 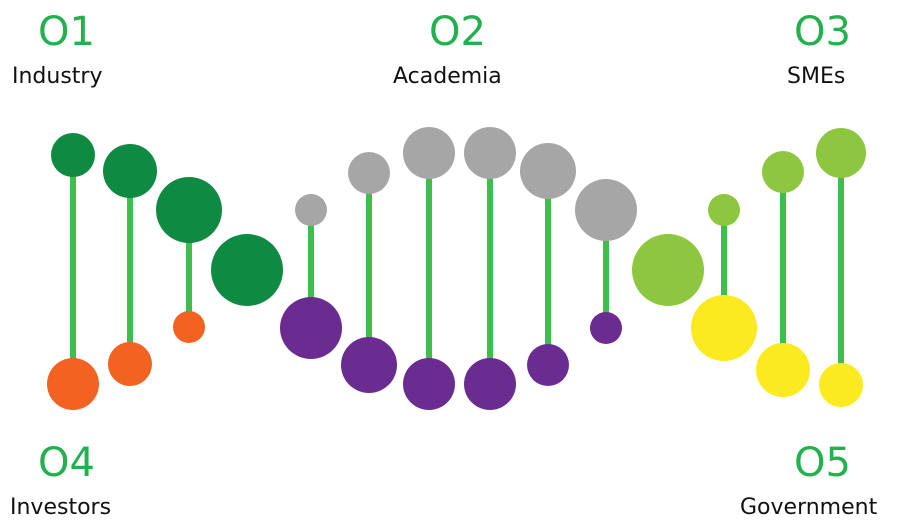 What do you see at coordinates (822, 32) in the screenshot?
I see `group-code-o3: O3` at bounding box center [822, 32].